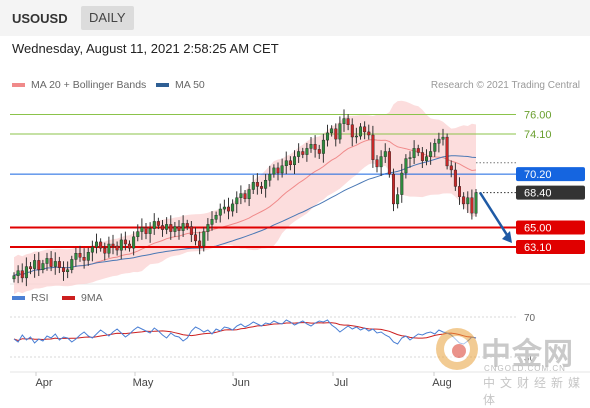 This screenshot has height=408, width=590. I want to click on forecast-arrow-head, so click(507, 237).